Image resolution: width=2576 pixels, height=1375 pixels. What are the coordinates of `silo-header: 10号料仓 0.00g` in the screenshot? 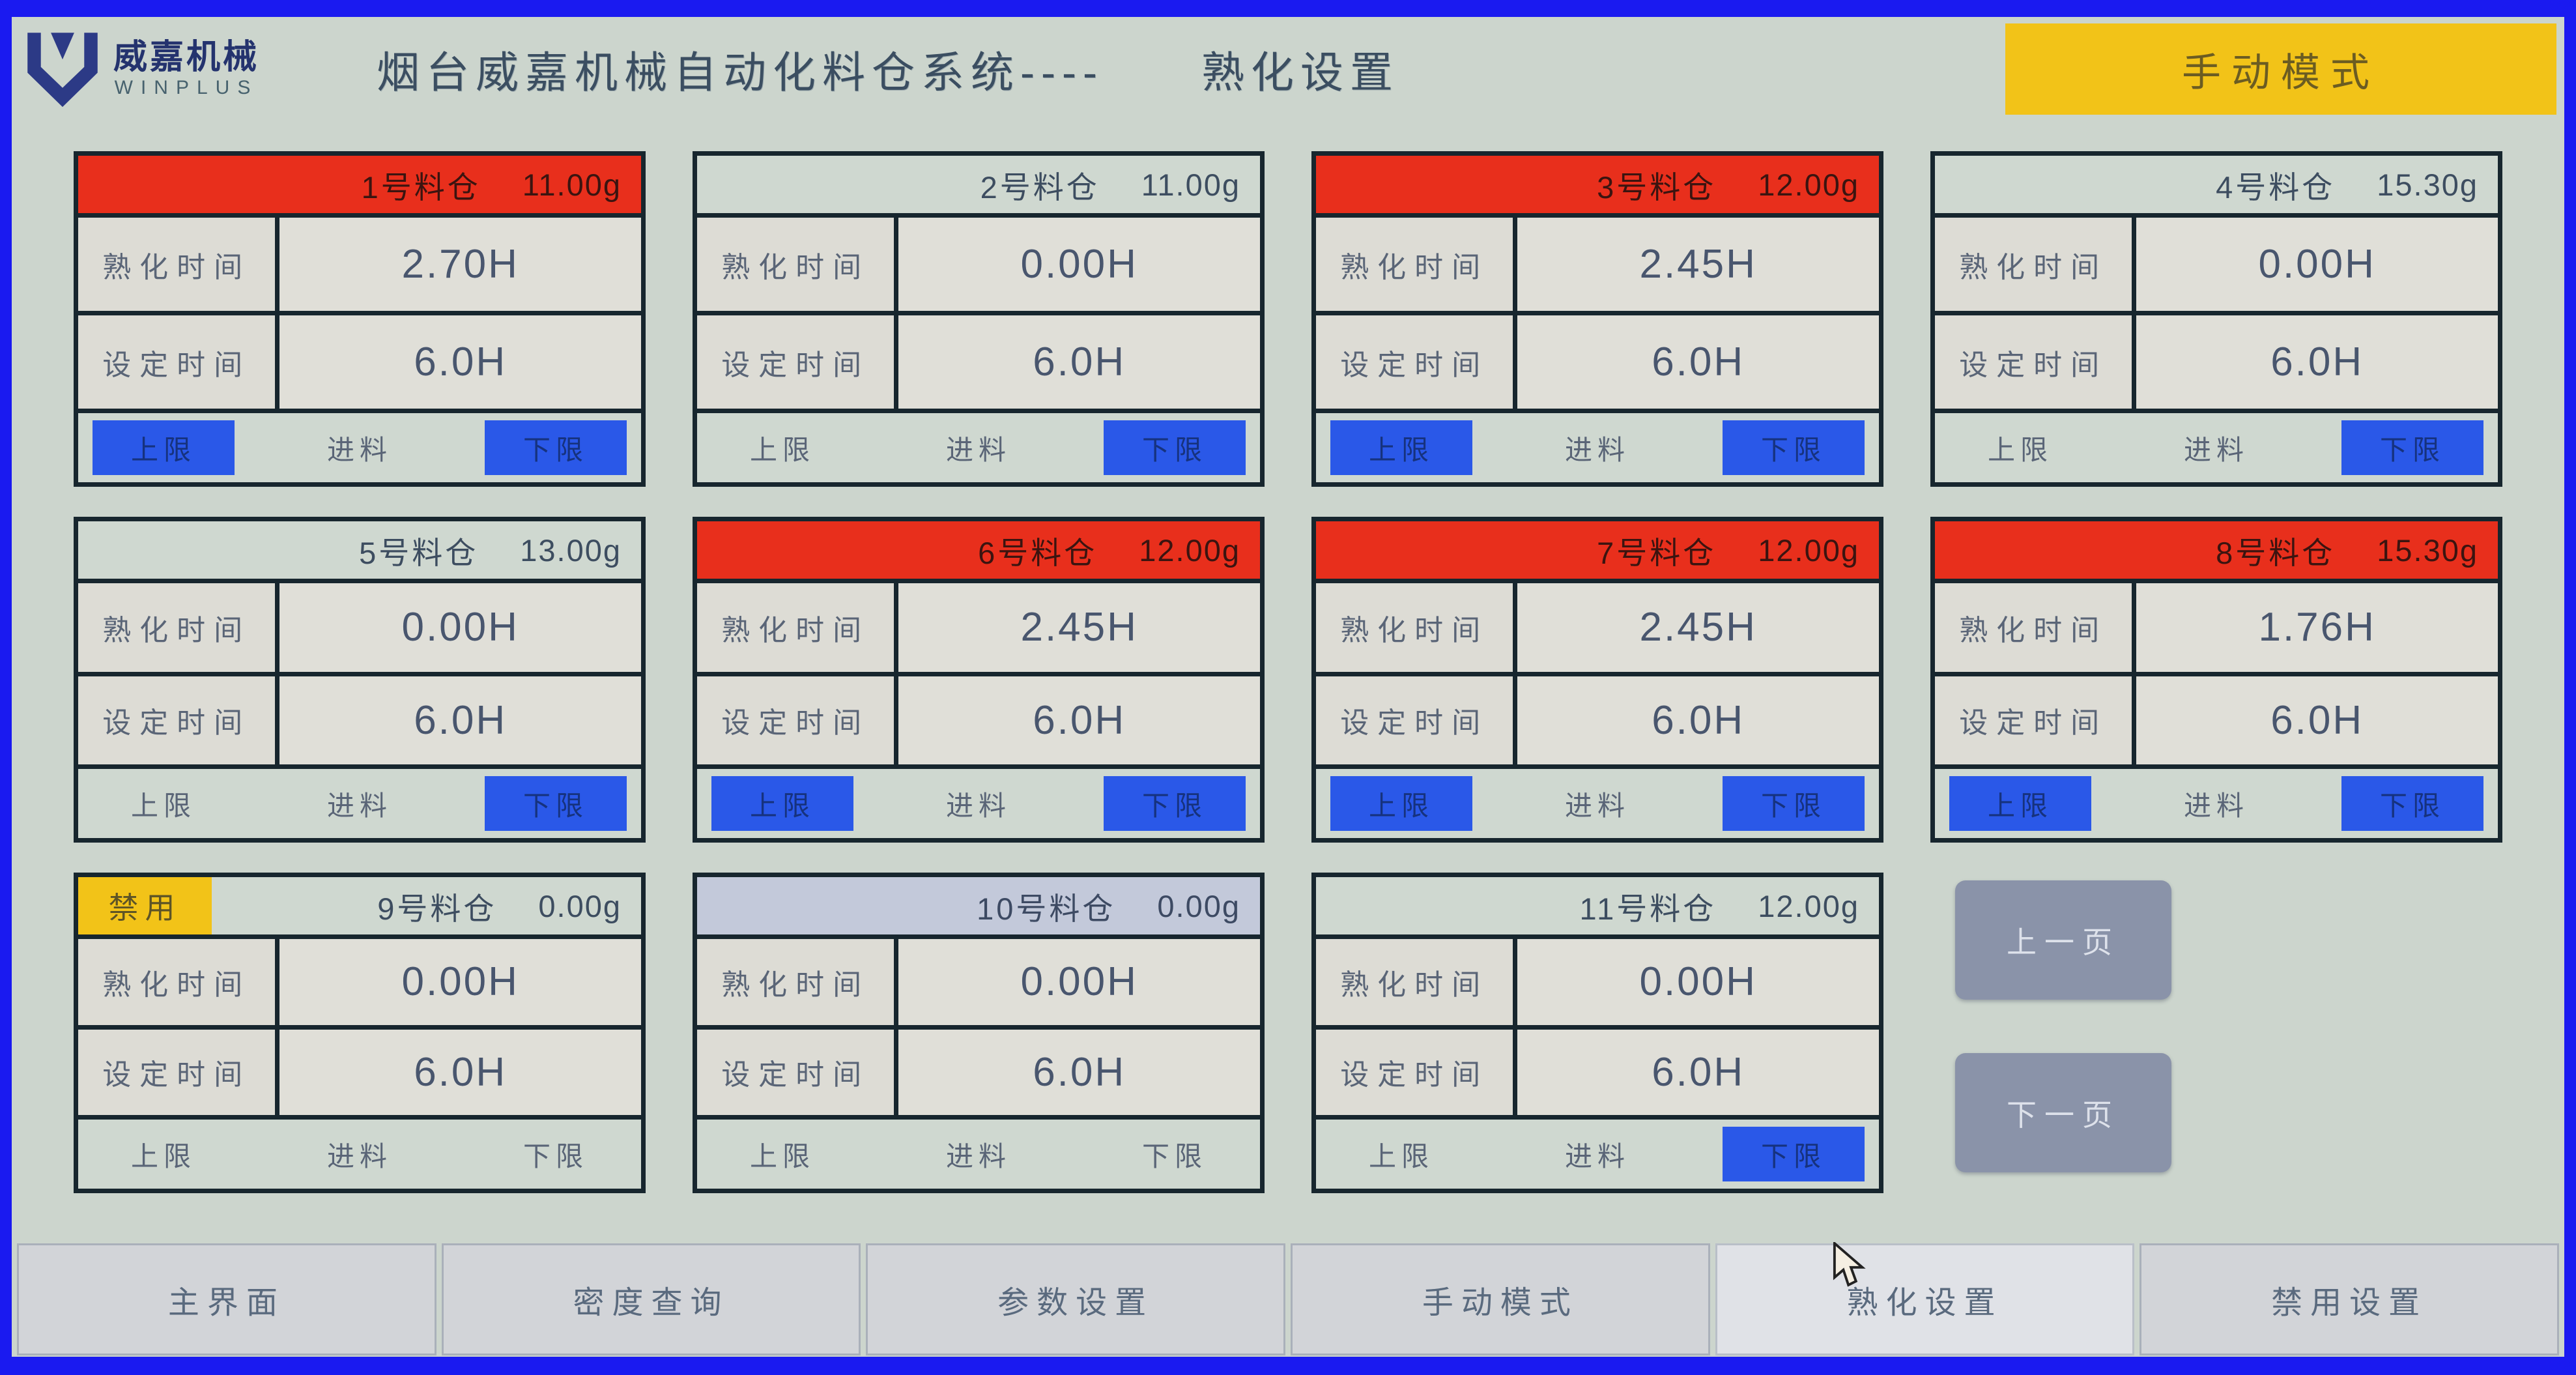 It's located at (978, 908).